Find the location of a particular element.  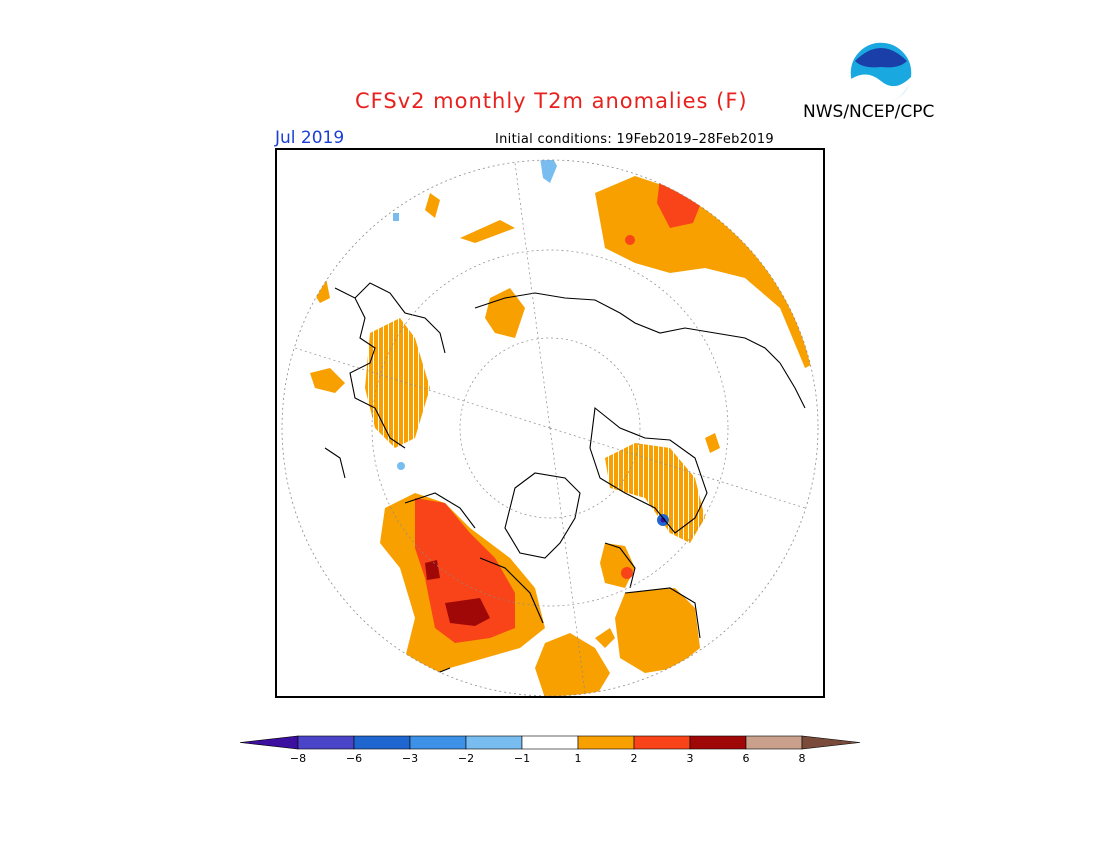

colorbar-tick-label: −3 is located at coordinates (410, 758).